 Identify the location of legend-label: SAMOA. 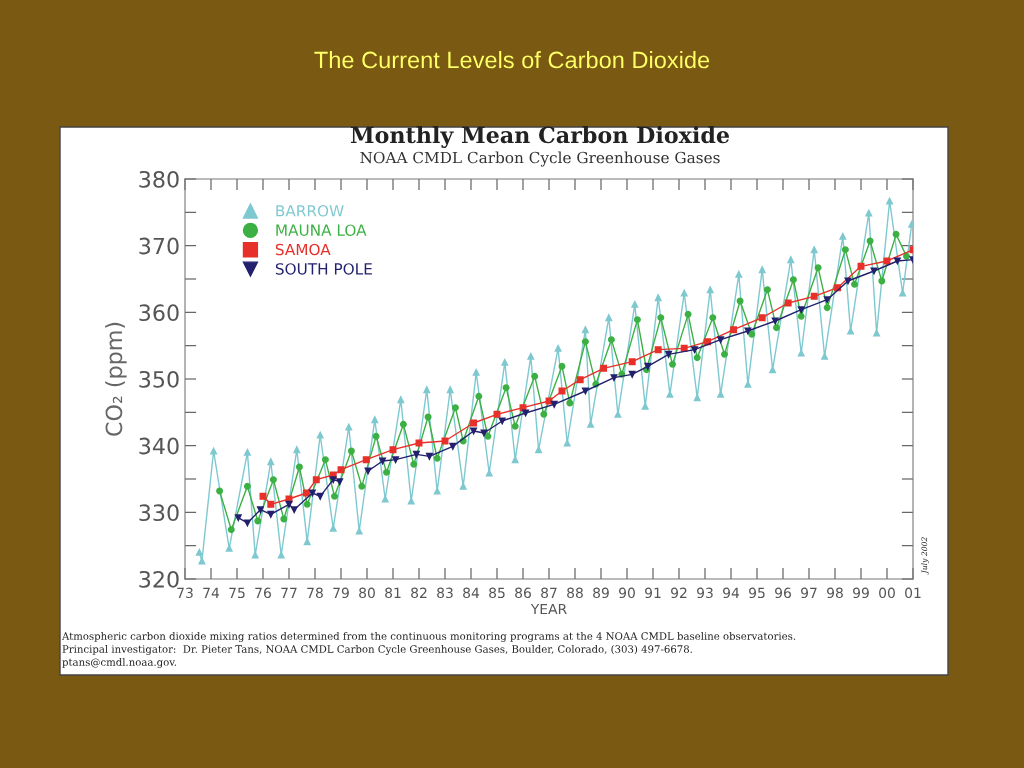
(303, 249).